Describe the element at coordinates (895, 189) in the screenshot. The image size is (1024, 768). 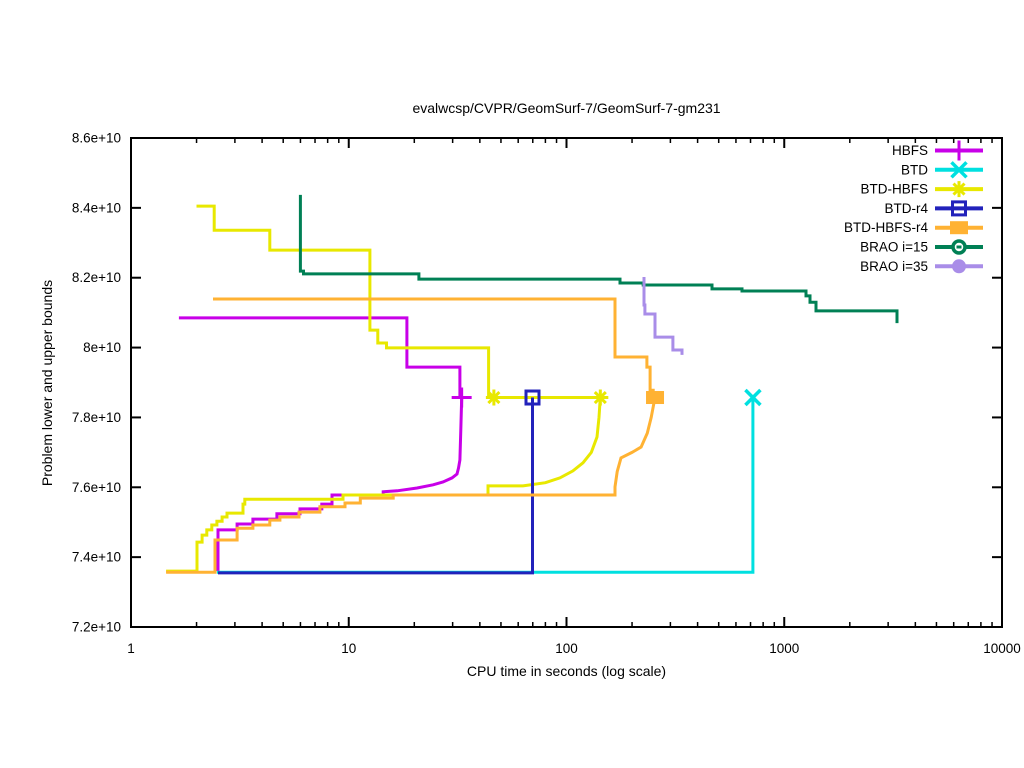
I see `legend-label-btd-hbfs: BTD-HBFS` at that location.